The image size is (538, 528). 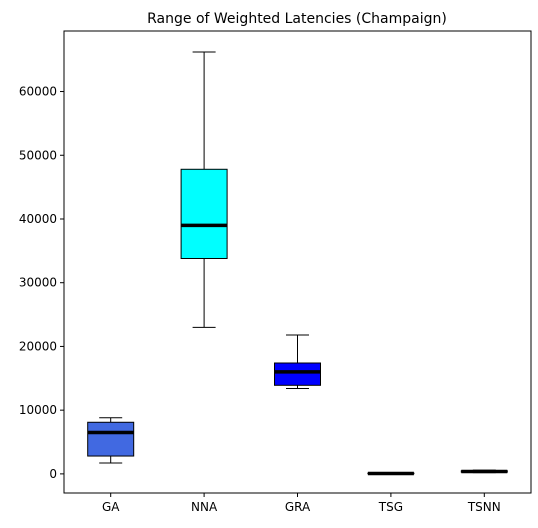 I want to click on y-axis: 0 10000 20000 30000 40000 50000 60000, so click(x=41, y=283).